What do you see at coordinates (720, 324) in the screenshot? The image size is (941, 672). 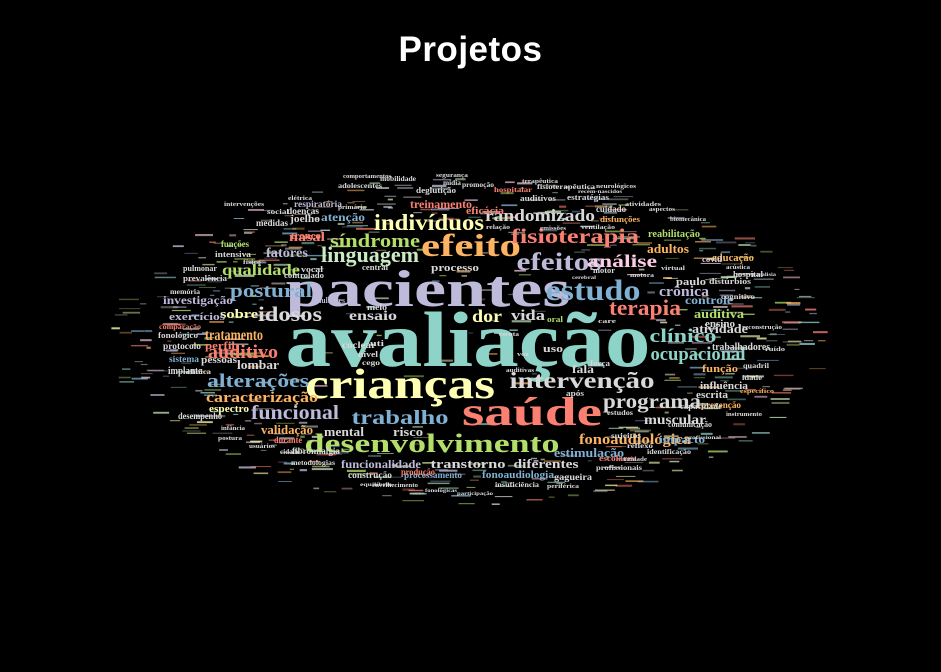 I see `word-ensino: ensino` at bounding box center [720, 324].